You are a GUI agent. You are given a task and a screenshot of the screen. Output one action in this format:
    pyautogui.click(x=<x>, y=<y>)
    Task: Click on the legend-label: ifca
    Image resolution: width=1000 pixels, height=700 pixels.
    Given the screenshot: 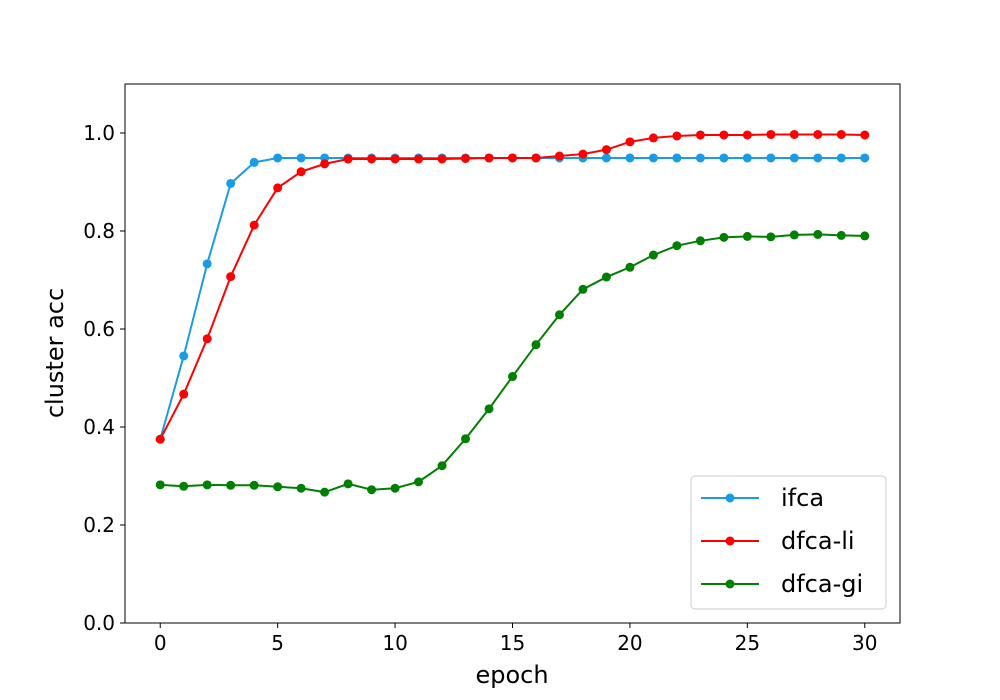 What is the action you would take?
    pyautogui.click(x=802, y=498)
    